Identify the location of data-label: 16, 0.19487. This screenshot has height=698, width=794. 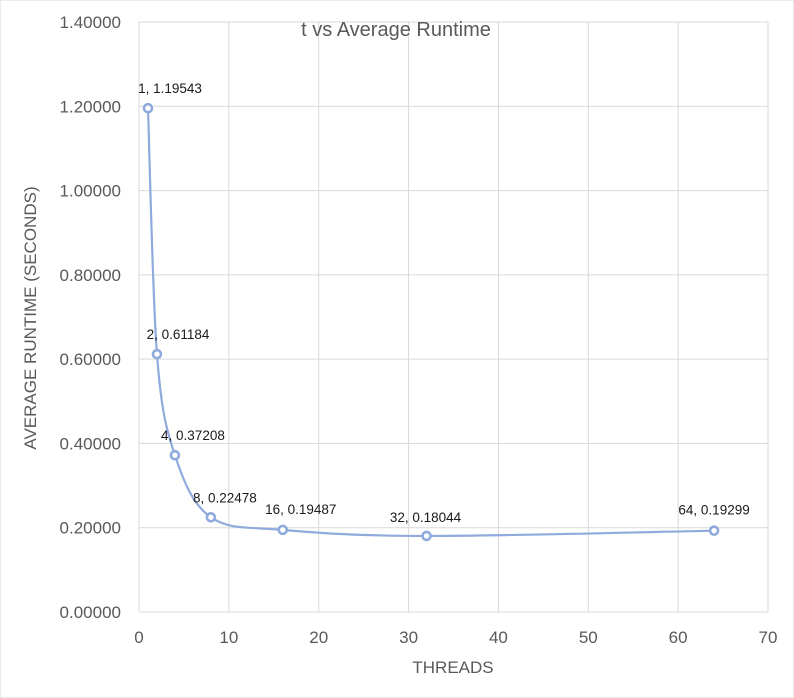
(300, 509).